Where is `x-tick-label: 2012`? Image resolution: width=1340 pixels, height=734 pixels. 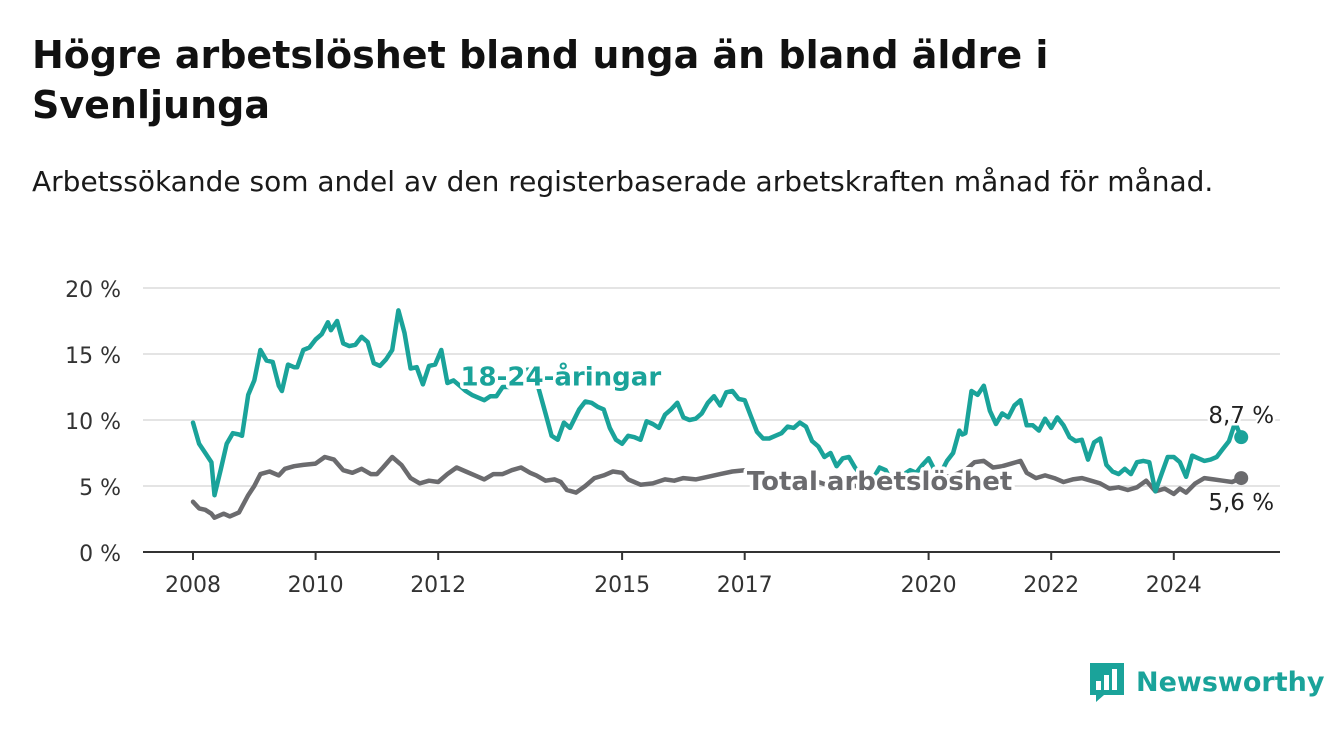
x-tick-label: 2012 is located at coordinates (438, 585).